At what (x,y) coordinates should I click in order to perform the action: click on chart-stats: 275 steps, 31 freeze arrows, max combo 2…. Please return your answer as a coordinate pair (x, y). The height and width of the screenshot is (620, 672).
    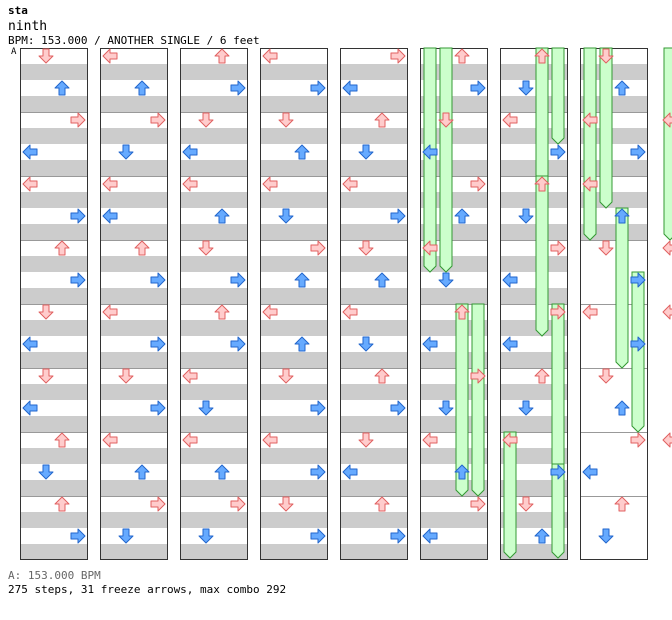
    Looking at the image, I should click on (147, 589).